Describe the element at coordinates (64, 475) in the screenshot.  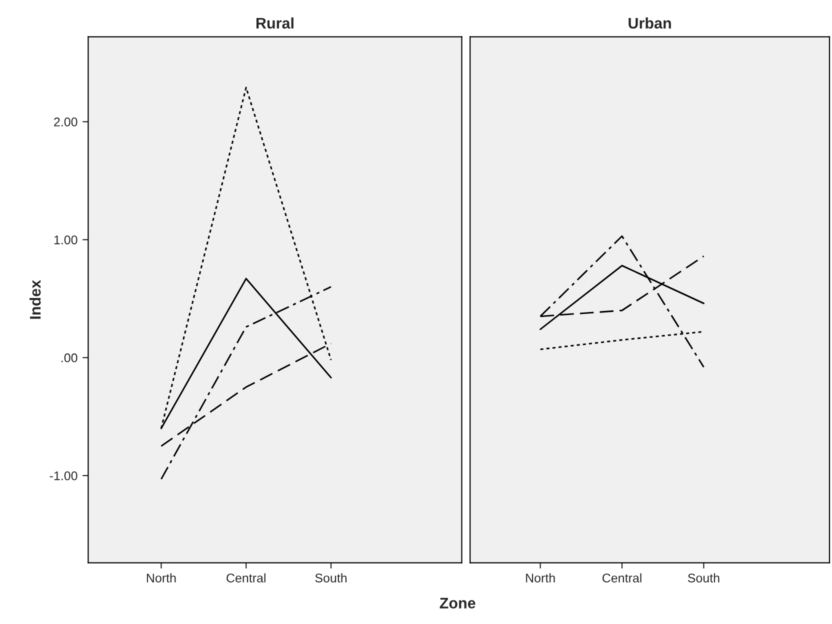
I see `y-tick-label: -1.00` at that location.